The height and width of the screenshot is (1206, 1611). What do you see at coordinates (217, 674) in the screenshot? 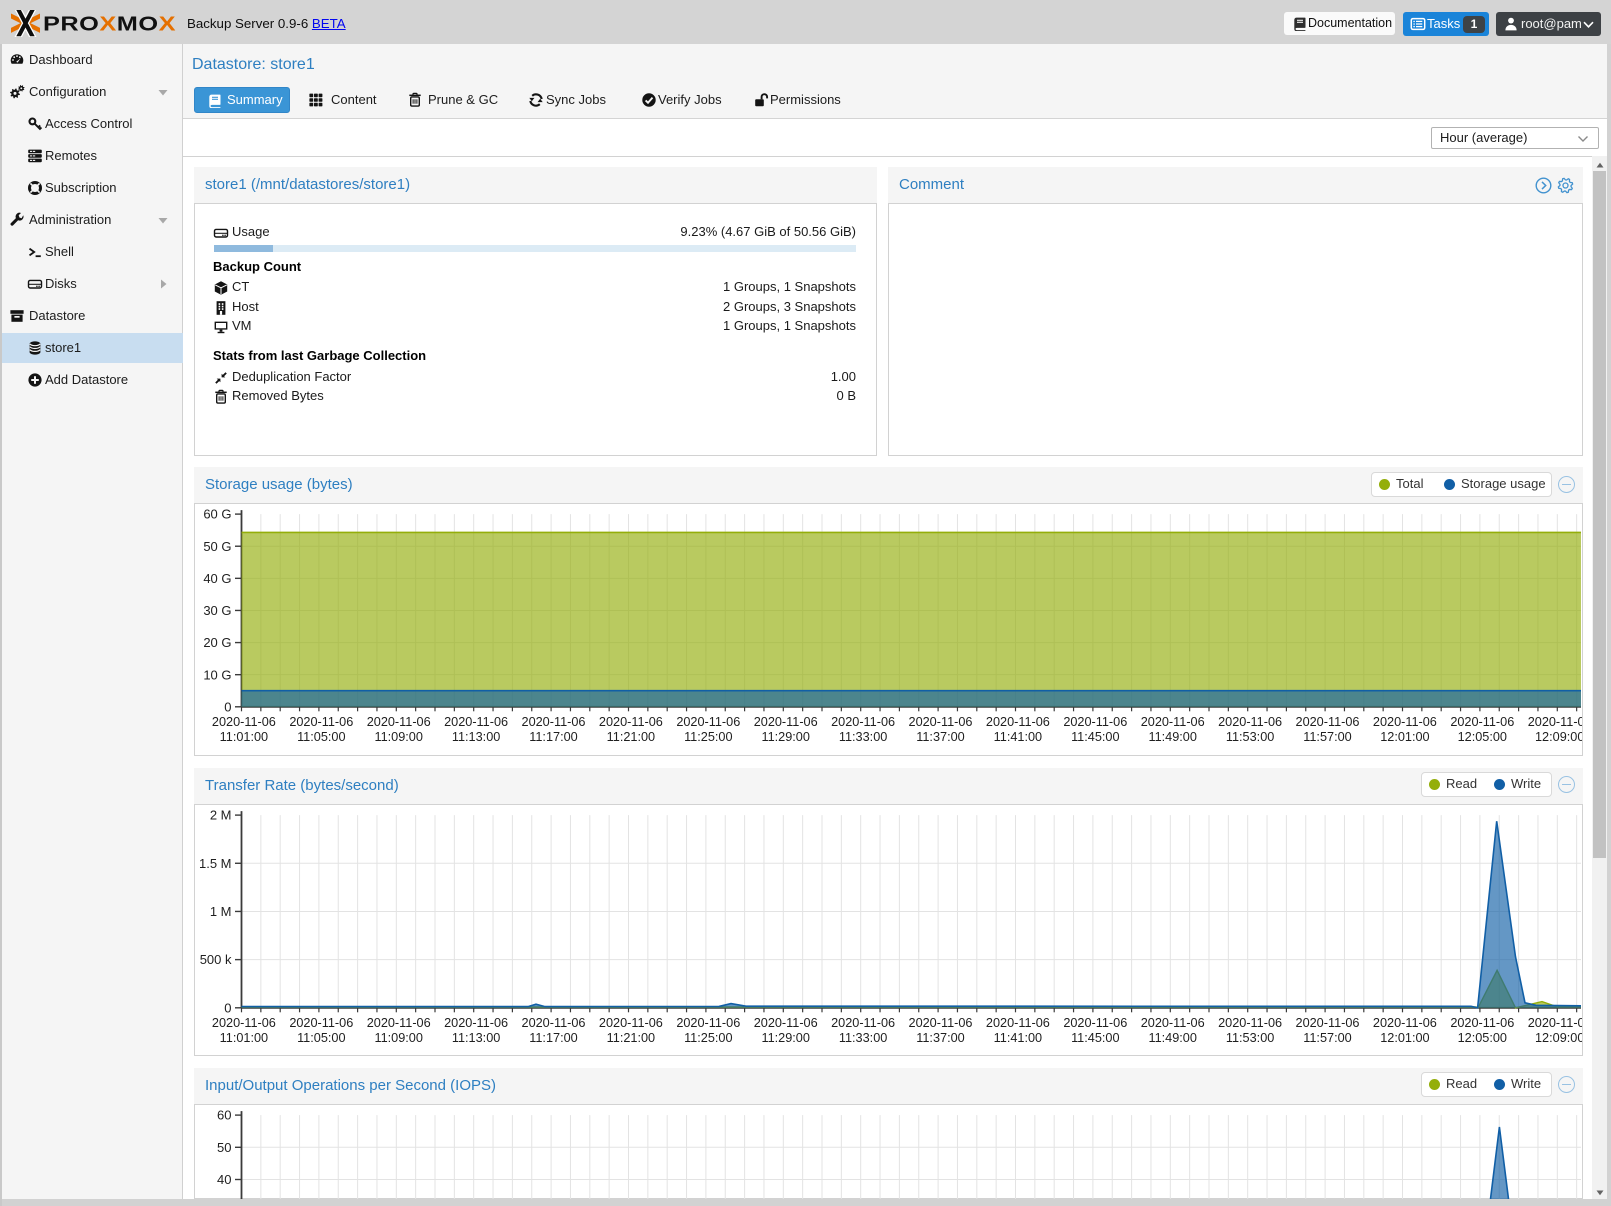
I see `svg-text: 10 G` at bounding box center [217, 674].